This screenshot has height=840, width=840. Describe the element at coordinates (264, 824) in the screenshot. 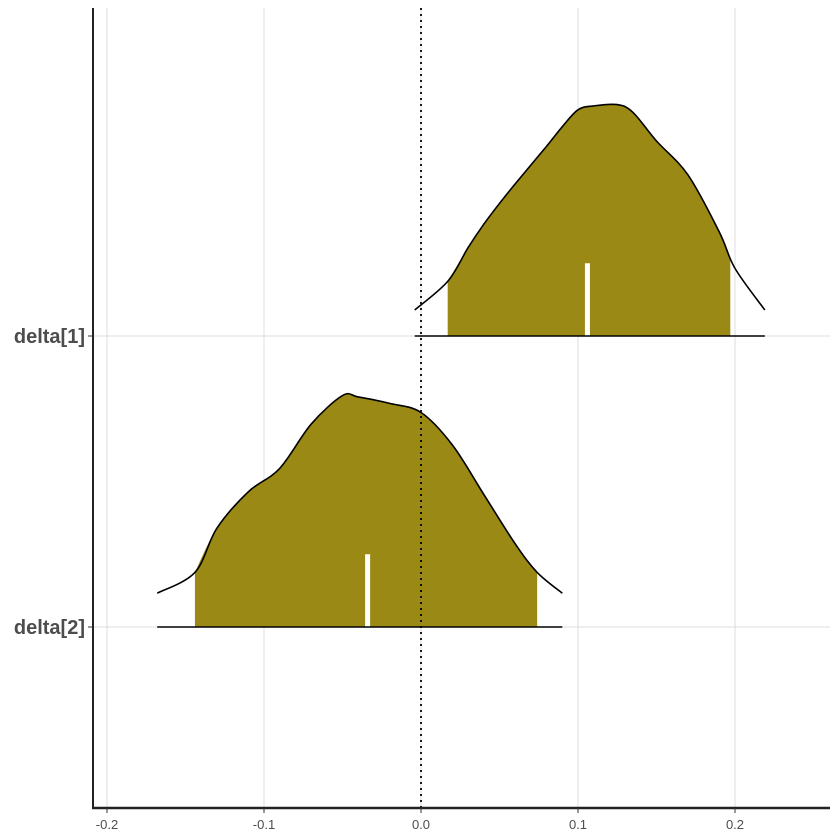

I see `x-tick-label-1: -0.1` at that location.